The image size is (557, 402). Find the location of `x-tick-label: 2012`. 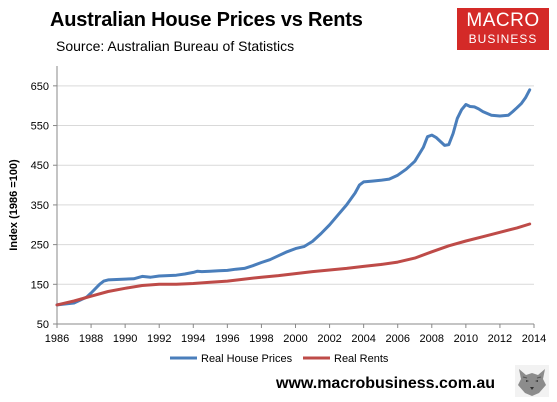

x-tick-label: 2012 is located at coordinates (500, 339).